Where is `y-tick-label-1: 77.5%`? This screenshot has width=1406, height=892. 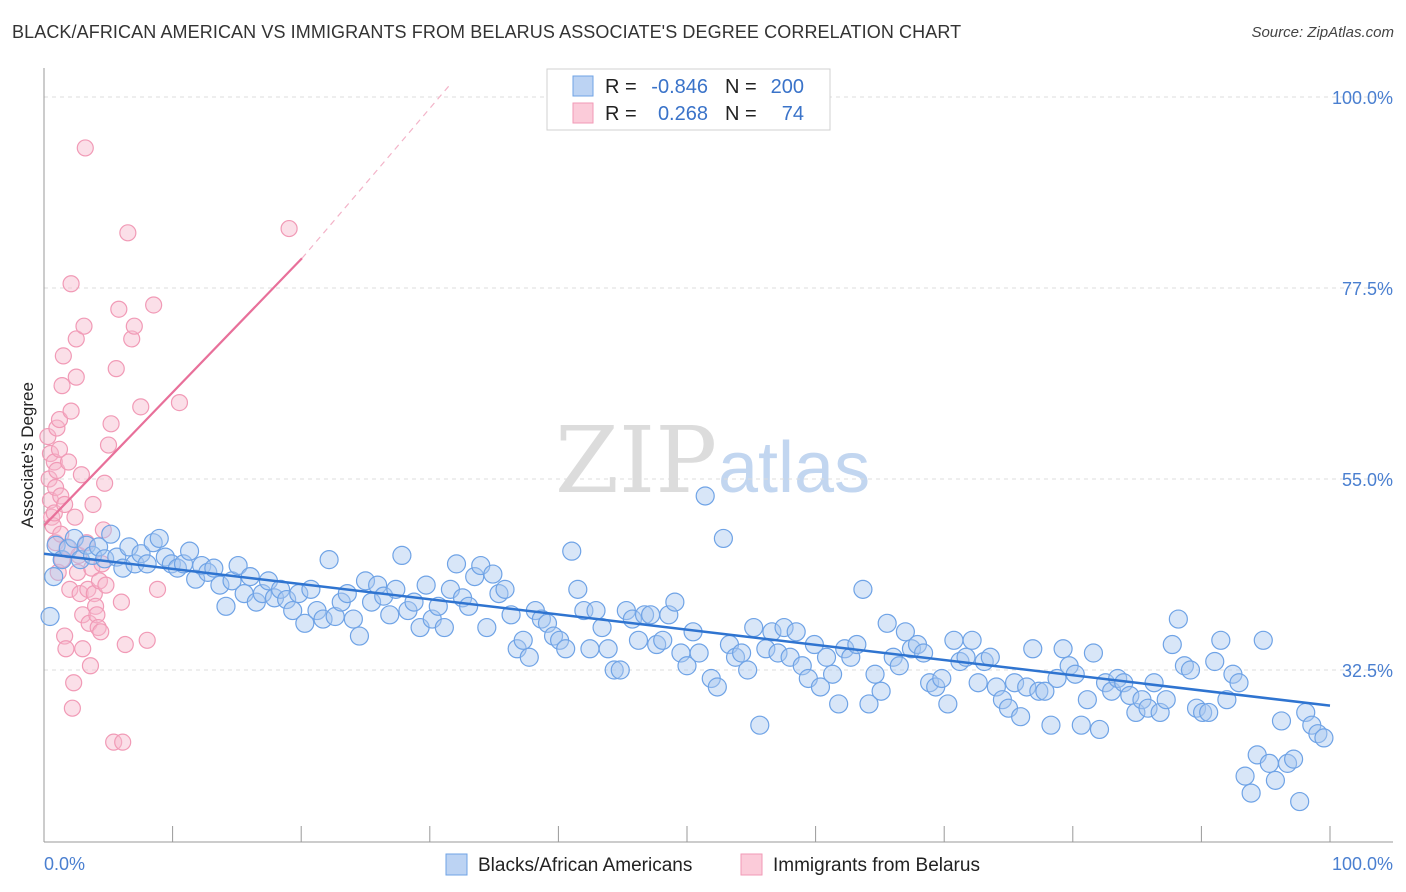
y-tick-label-1: 77.5% is located at coordinates (1367, 289).